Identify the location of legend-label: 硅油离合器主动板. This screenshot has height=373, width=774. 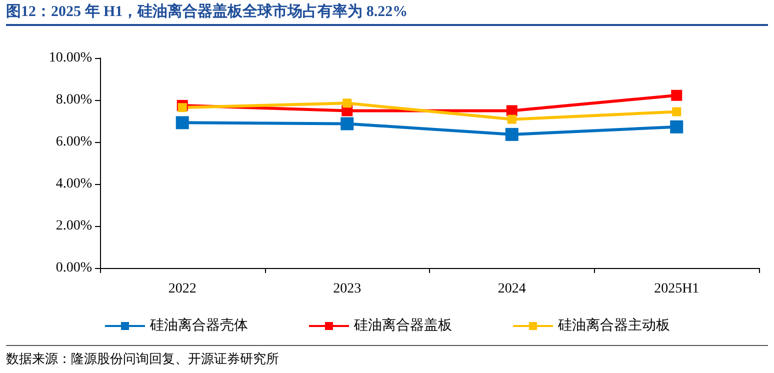
(613, 326).